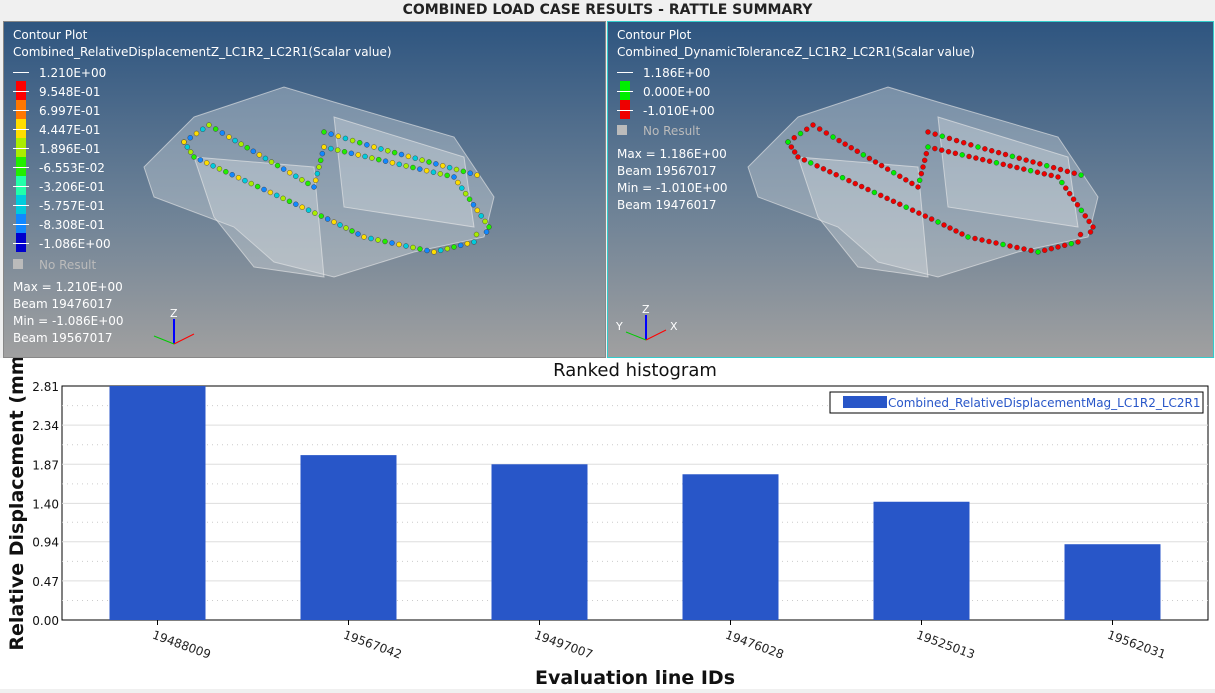  What do you see at coordinates (619, 326) in the screenshot?
I see `axis-y-label: Y` at bounding box center [619, 326].